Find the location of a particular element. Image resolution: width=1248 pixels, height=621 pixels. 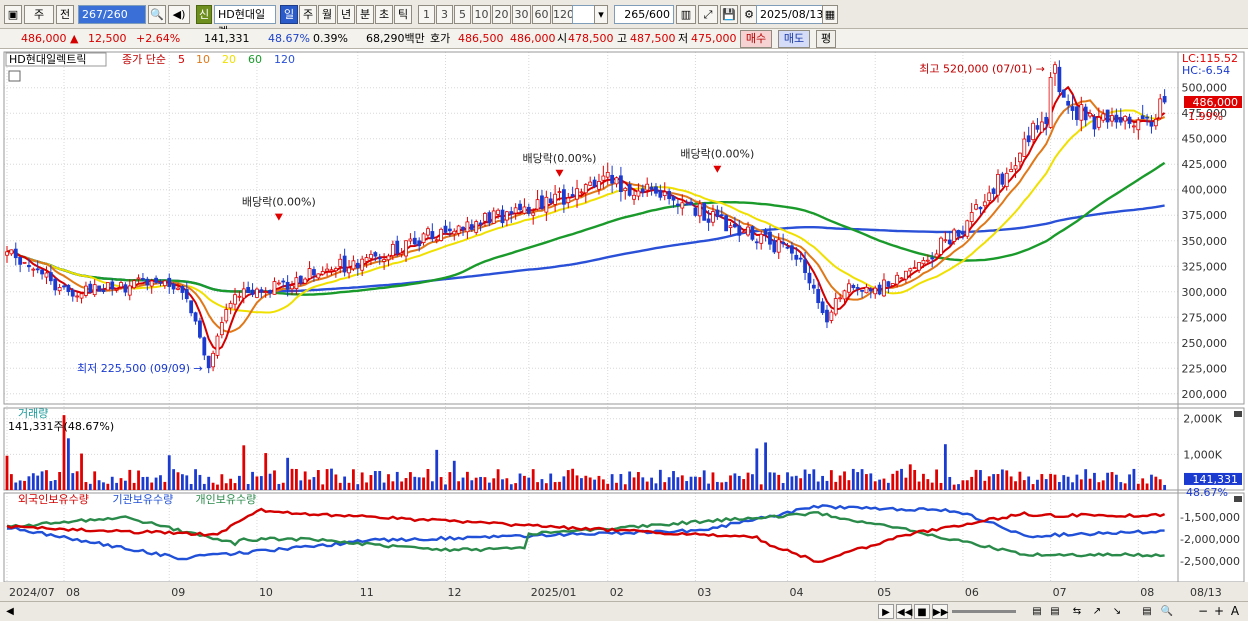

zoom-button-2: A is located at coordinates (1235, 611).